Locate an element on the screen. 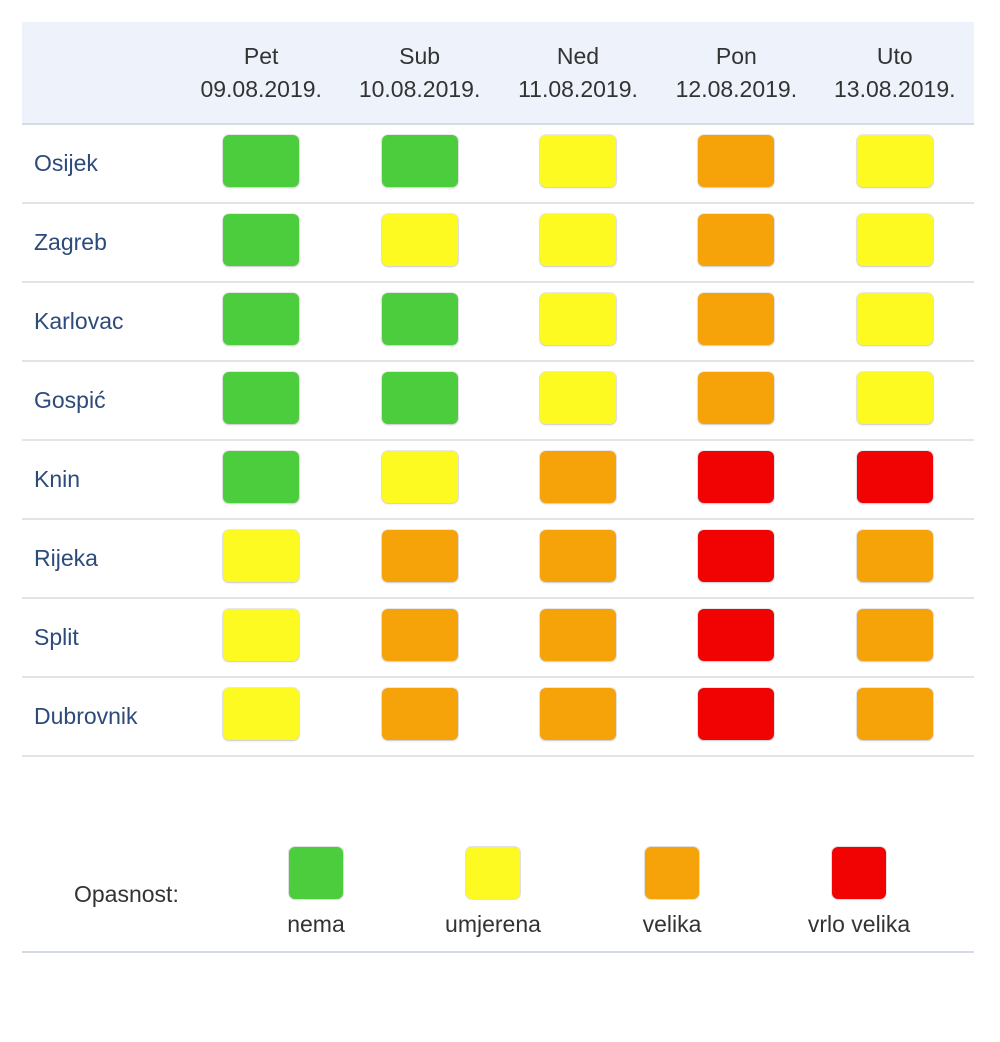  table-row: Karlovac is located at coordinates (498, 322).